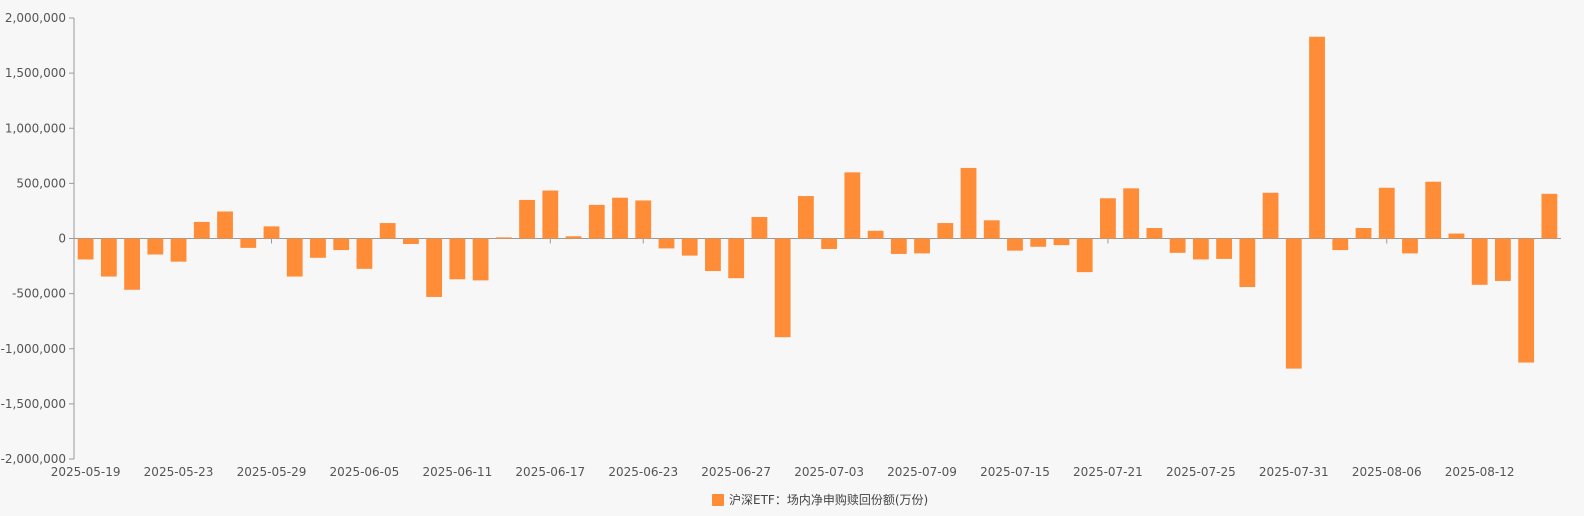 This screenshot has width=1584, height=516. Describe the element at coordinates (365, 472) in the screenshot. I see `x-tick-label: 2025-06-05` at that location.